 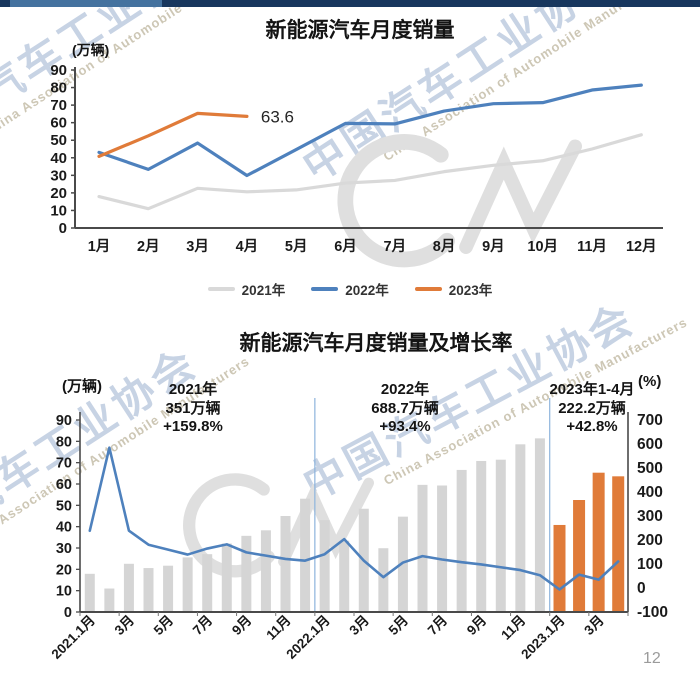 What do you see at coordinates (86, 3) in the screenshot?
I see `header-bar-accent` at bounding box center [86, 3].